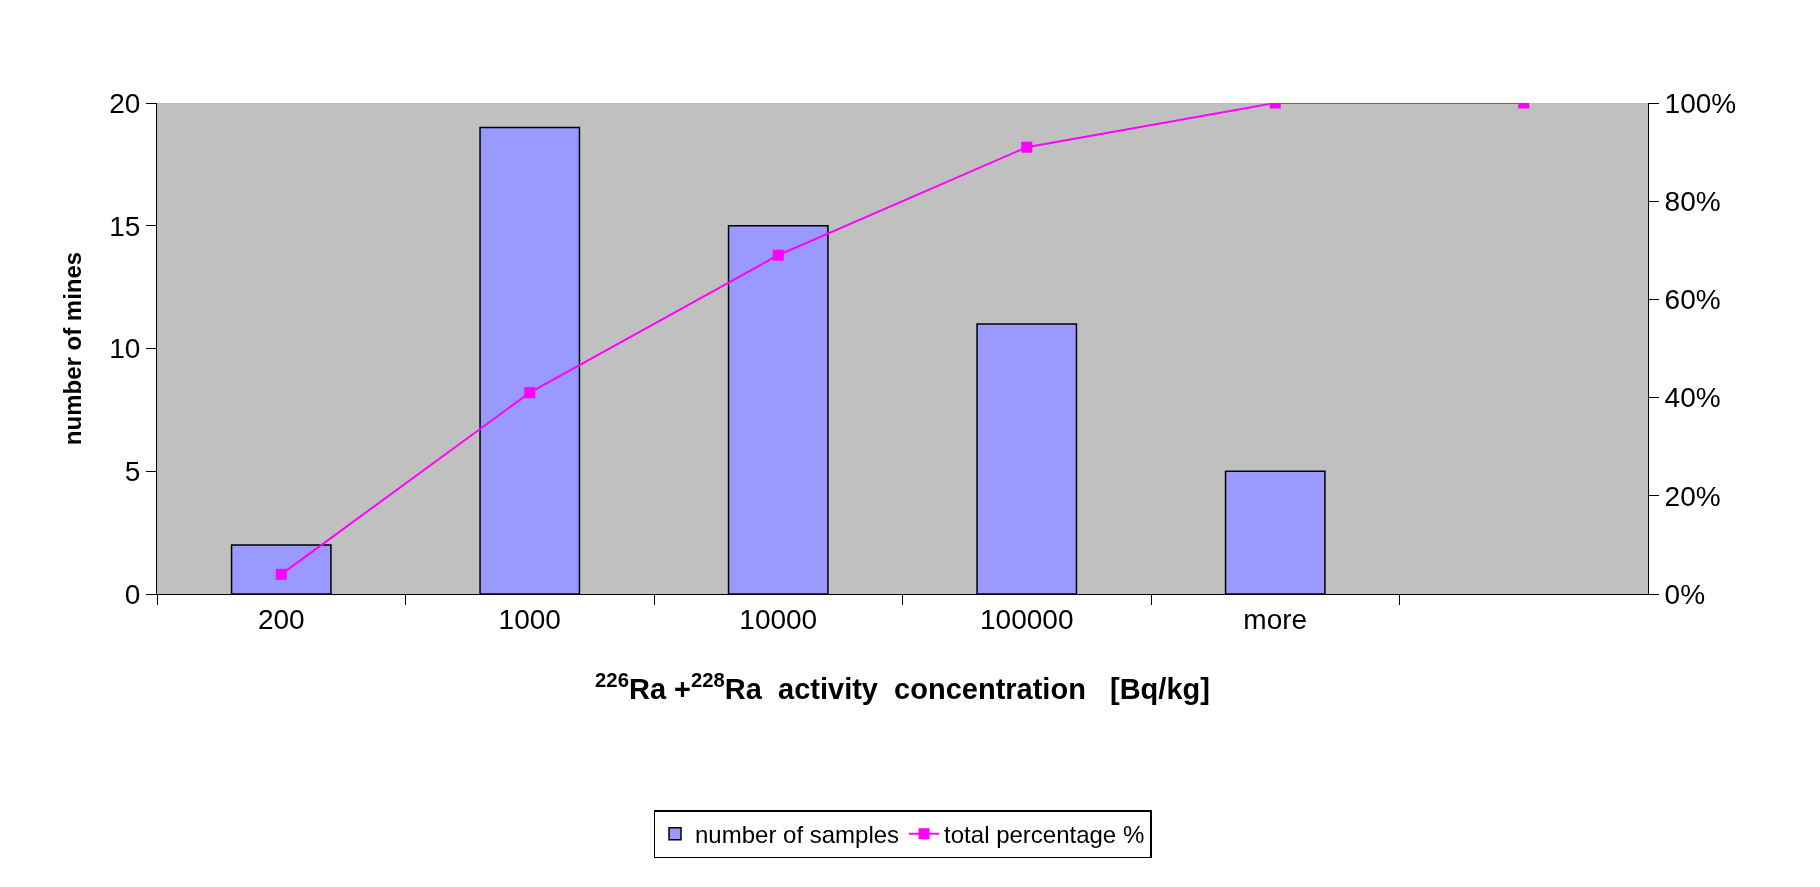 This screenshot has height=887, width=1820. I want to click on x-axis-title: $^{226}$Ra +$^{228}$Ra activity concentration [Bq/kg], so click(902, 687).